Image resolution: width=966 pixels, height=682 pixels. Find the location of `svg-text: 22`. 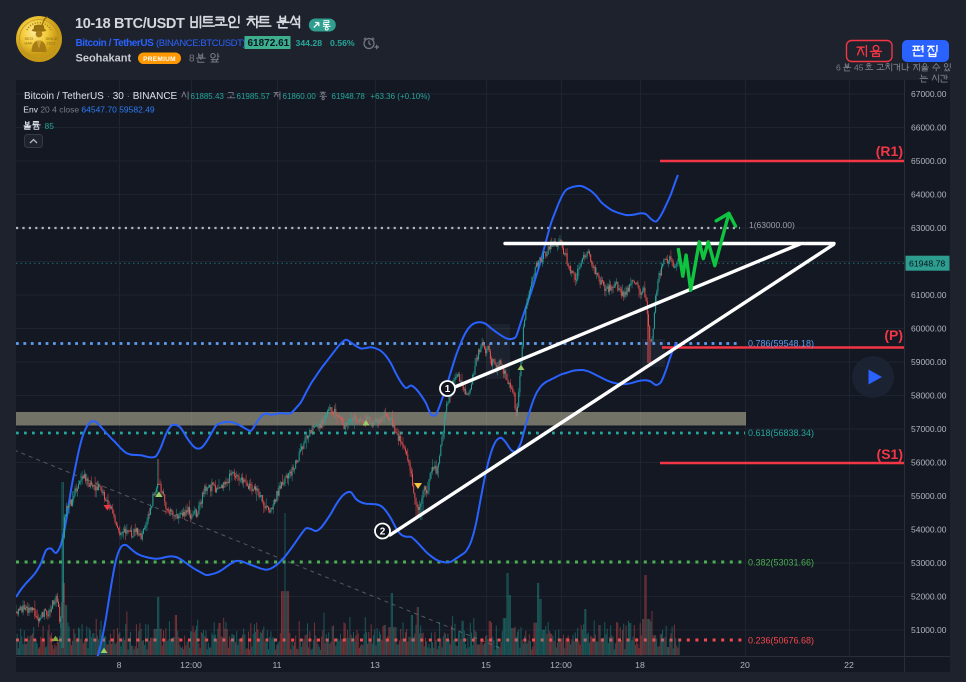

svg-text: 22 is located at coordinates (849, 665).